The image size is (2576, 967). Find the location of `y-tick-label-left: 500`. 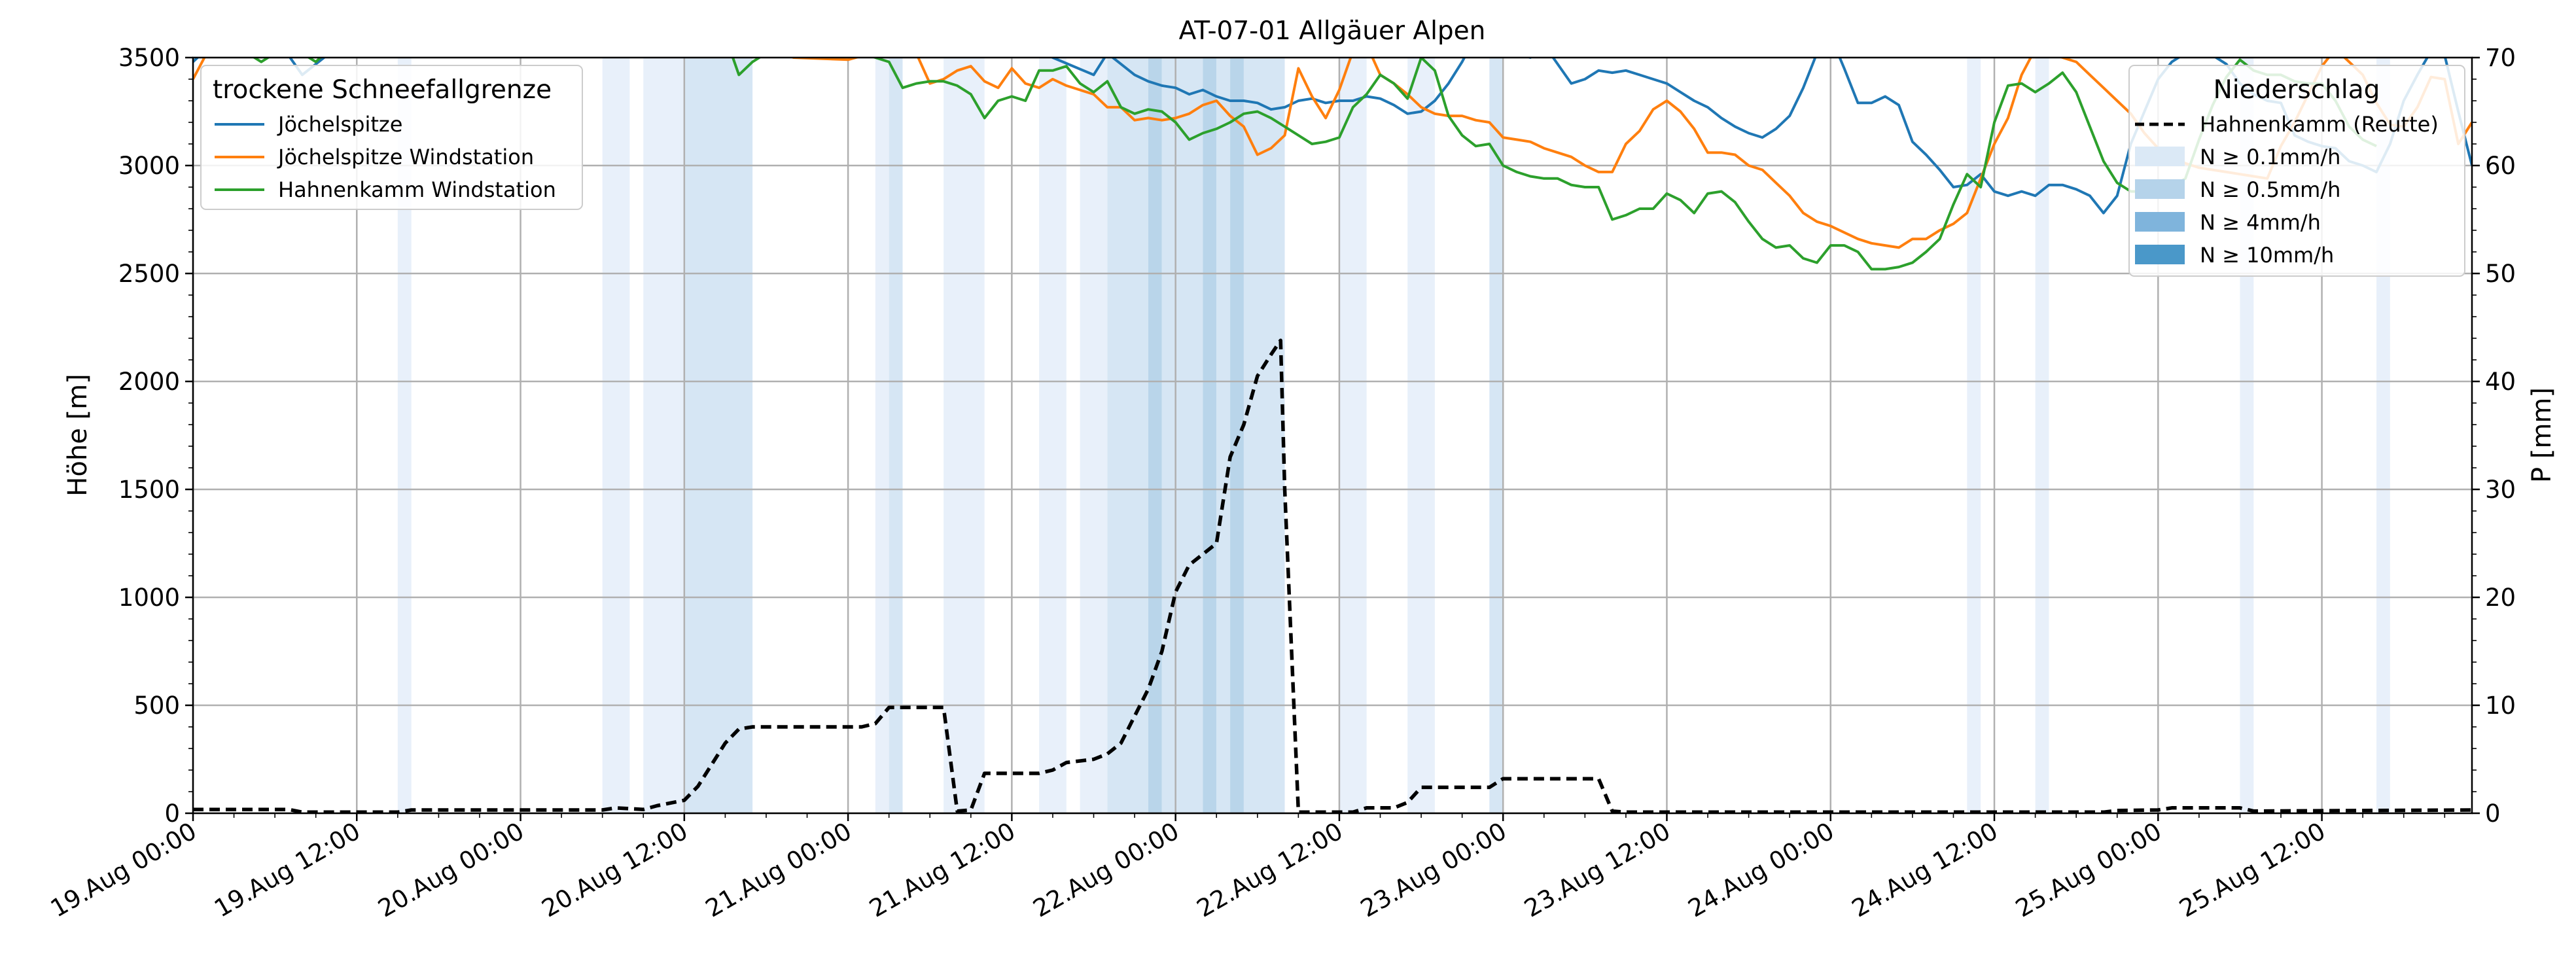

y-tick-label-left: 500 is located at coordinates (156, 706).